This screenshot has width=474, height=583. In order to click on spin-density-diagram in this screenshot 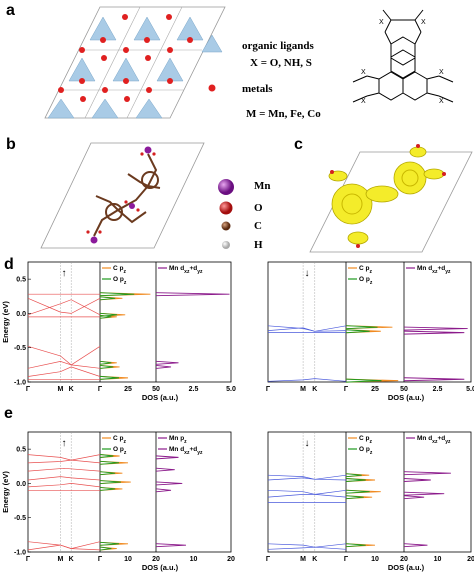, I will do `click(391, 198)`.